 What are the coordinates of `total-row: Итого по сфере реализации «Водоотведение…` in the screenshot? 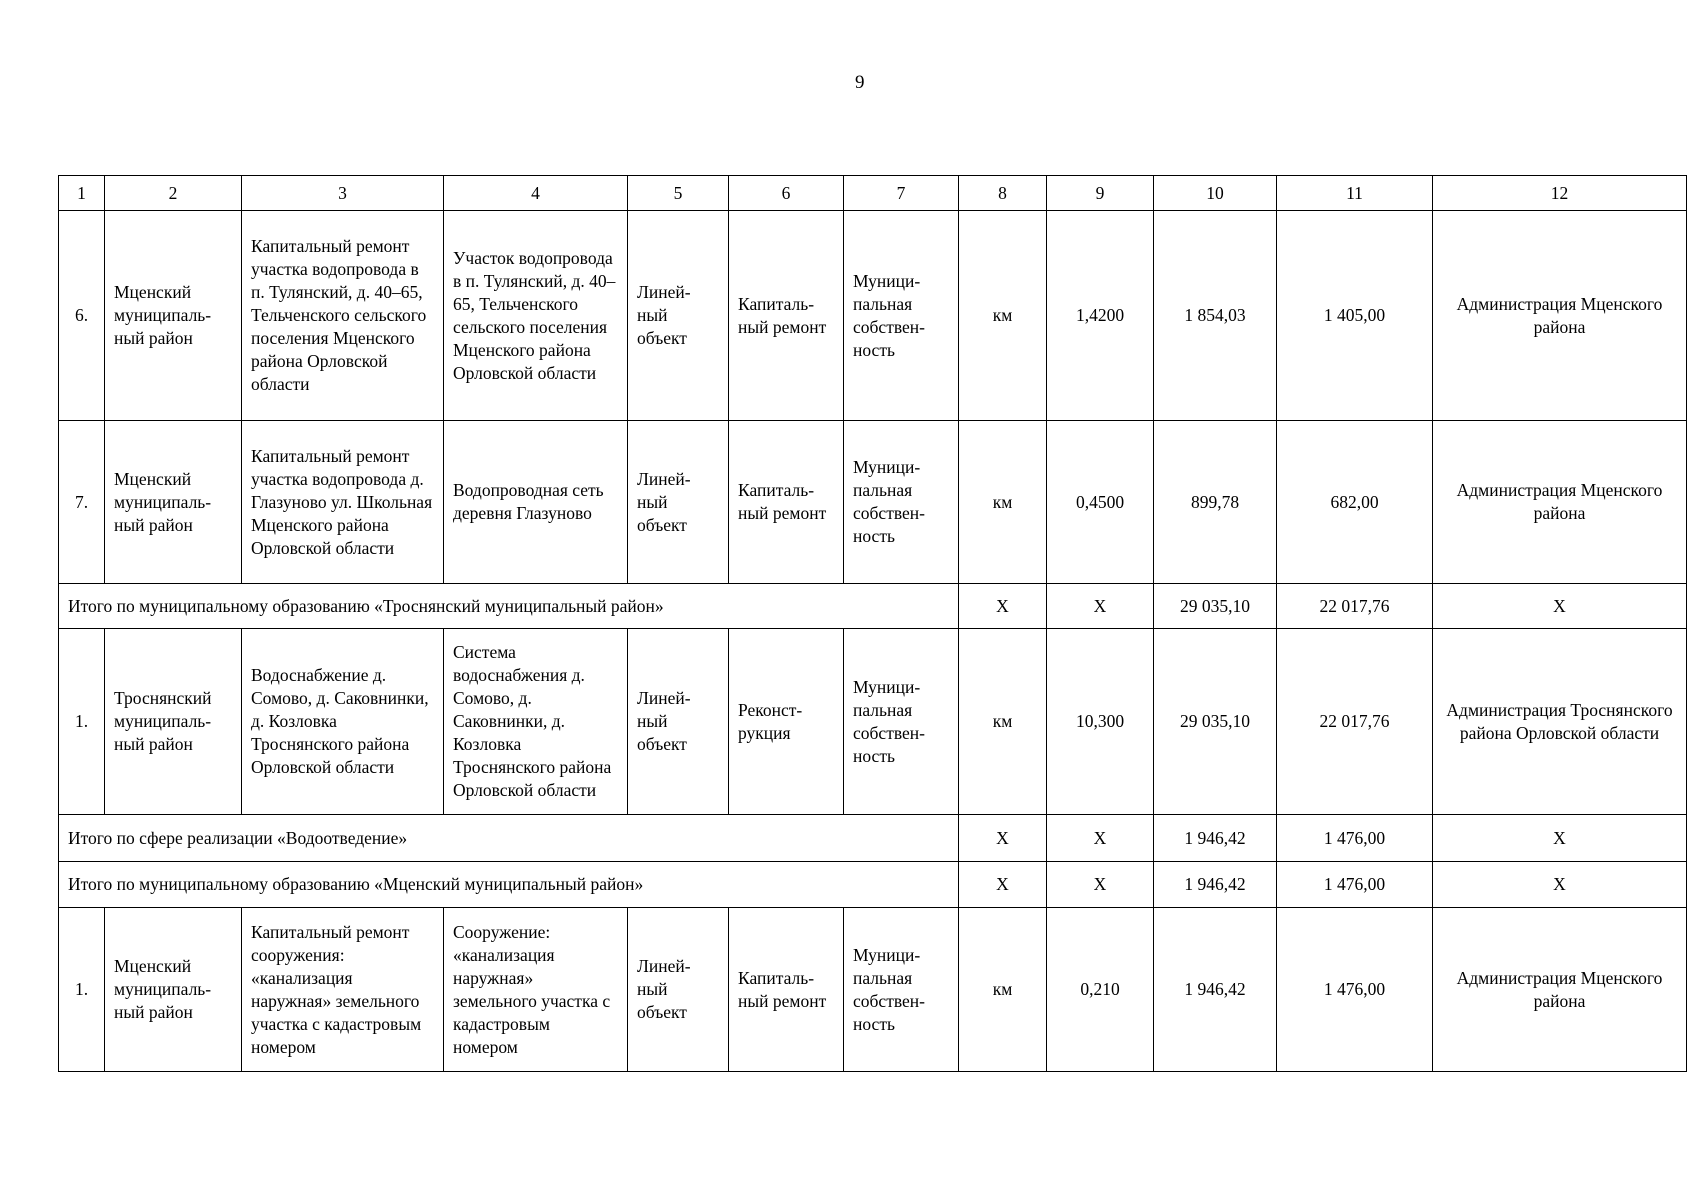 It's located at (872, 838).